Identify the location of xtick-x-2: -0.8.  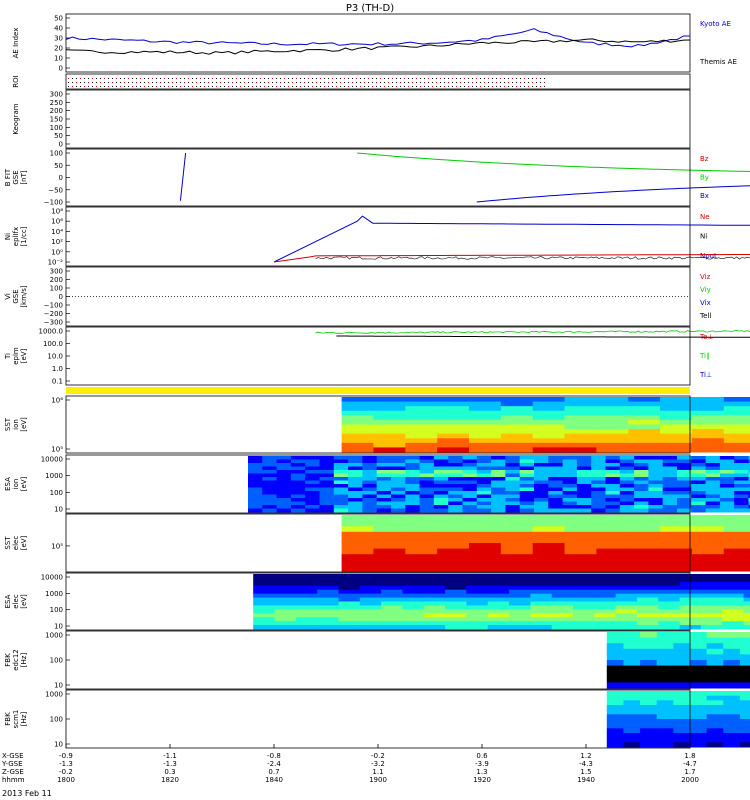
(274, 756).